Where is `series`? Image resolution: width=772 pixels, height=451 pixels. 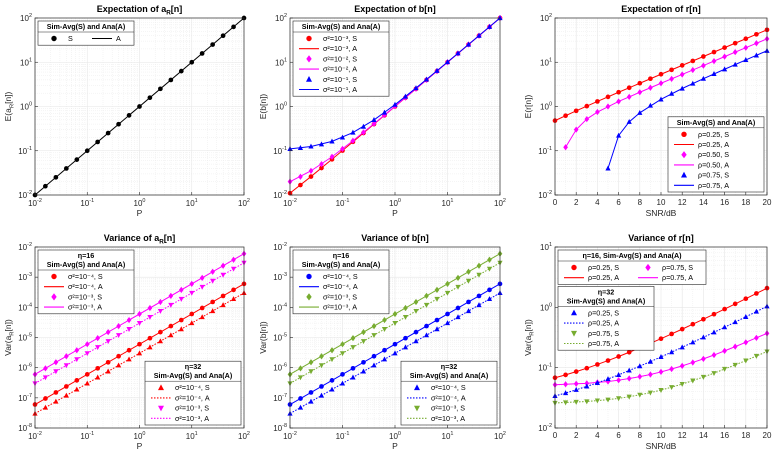
series is located at coordinates (139, 106).